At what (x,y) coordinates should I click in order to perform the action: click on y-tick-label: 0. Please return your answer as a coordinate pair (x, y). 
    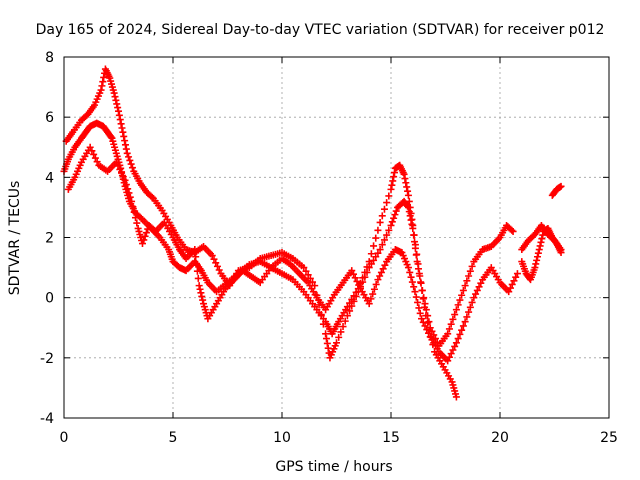
    Looking at the image, I should click on (49, 299).